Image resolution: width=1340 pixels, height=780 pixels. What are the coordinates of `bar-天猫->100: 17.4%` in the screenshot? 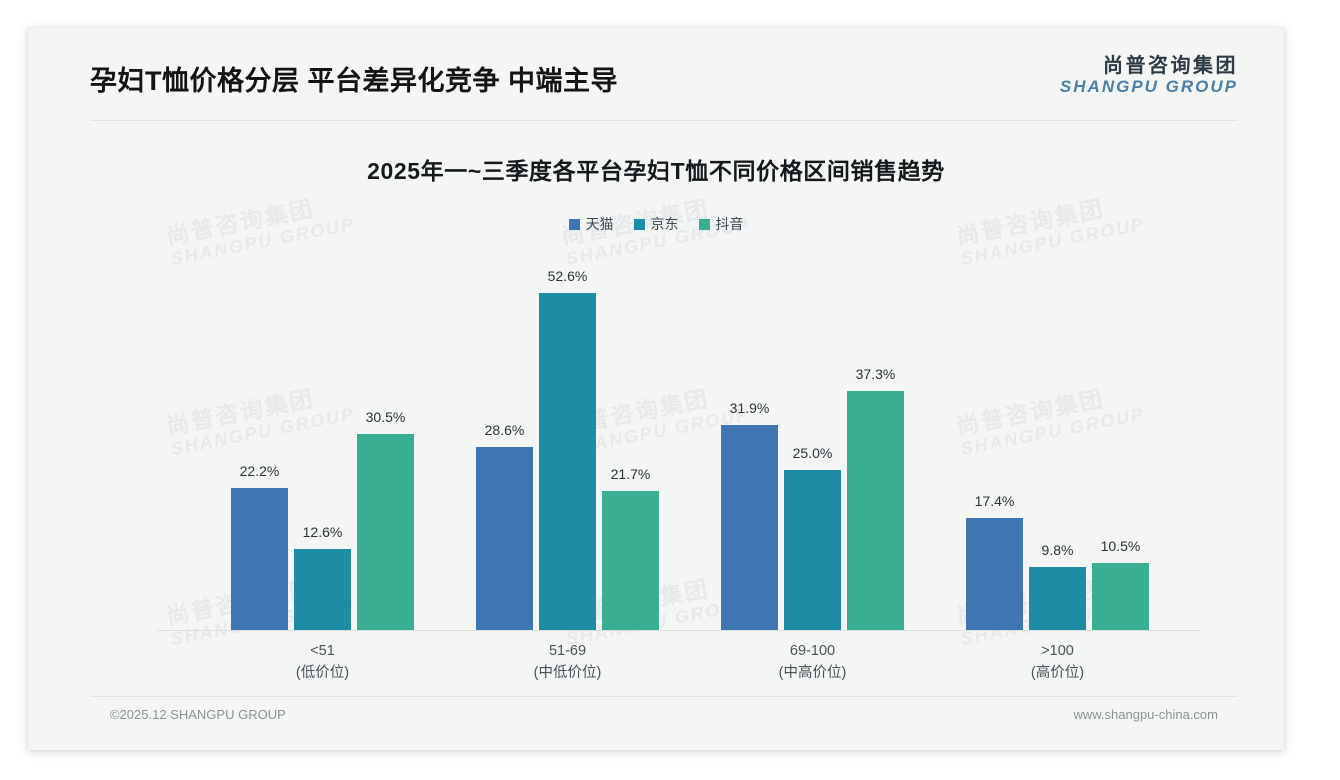 It's located at (994, 444).